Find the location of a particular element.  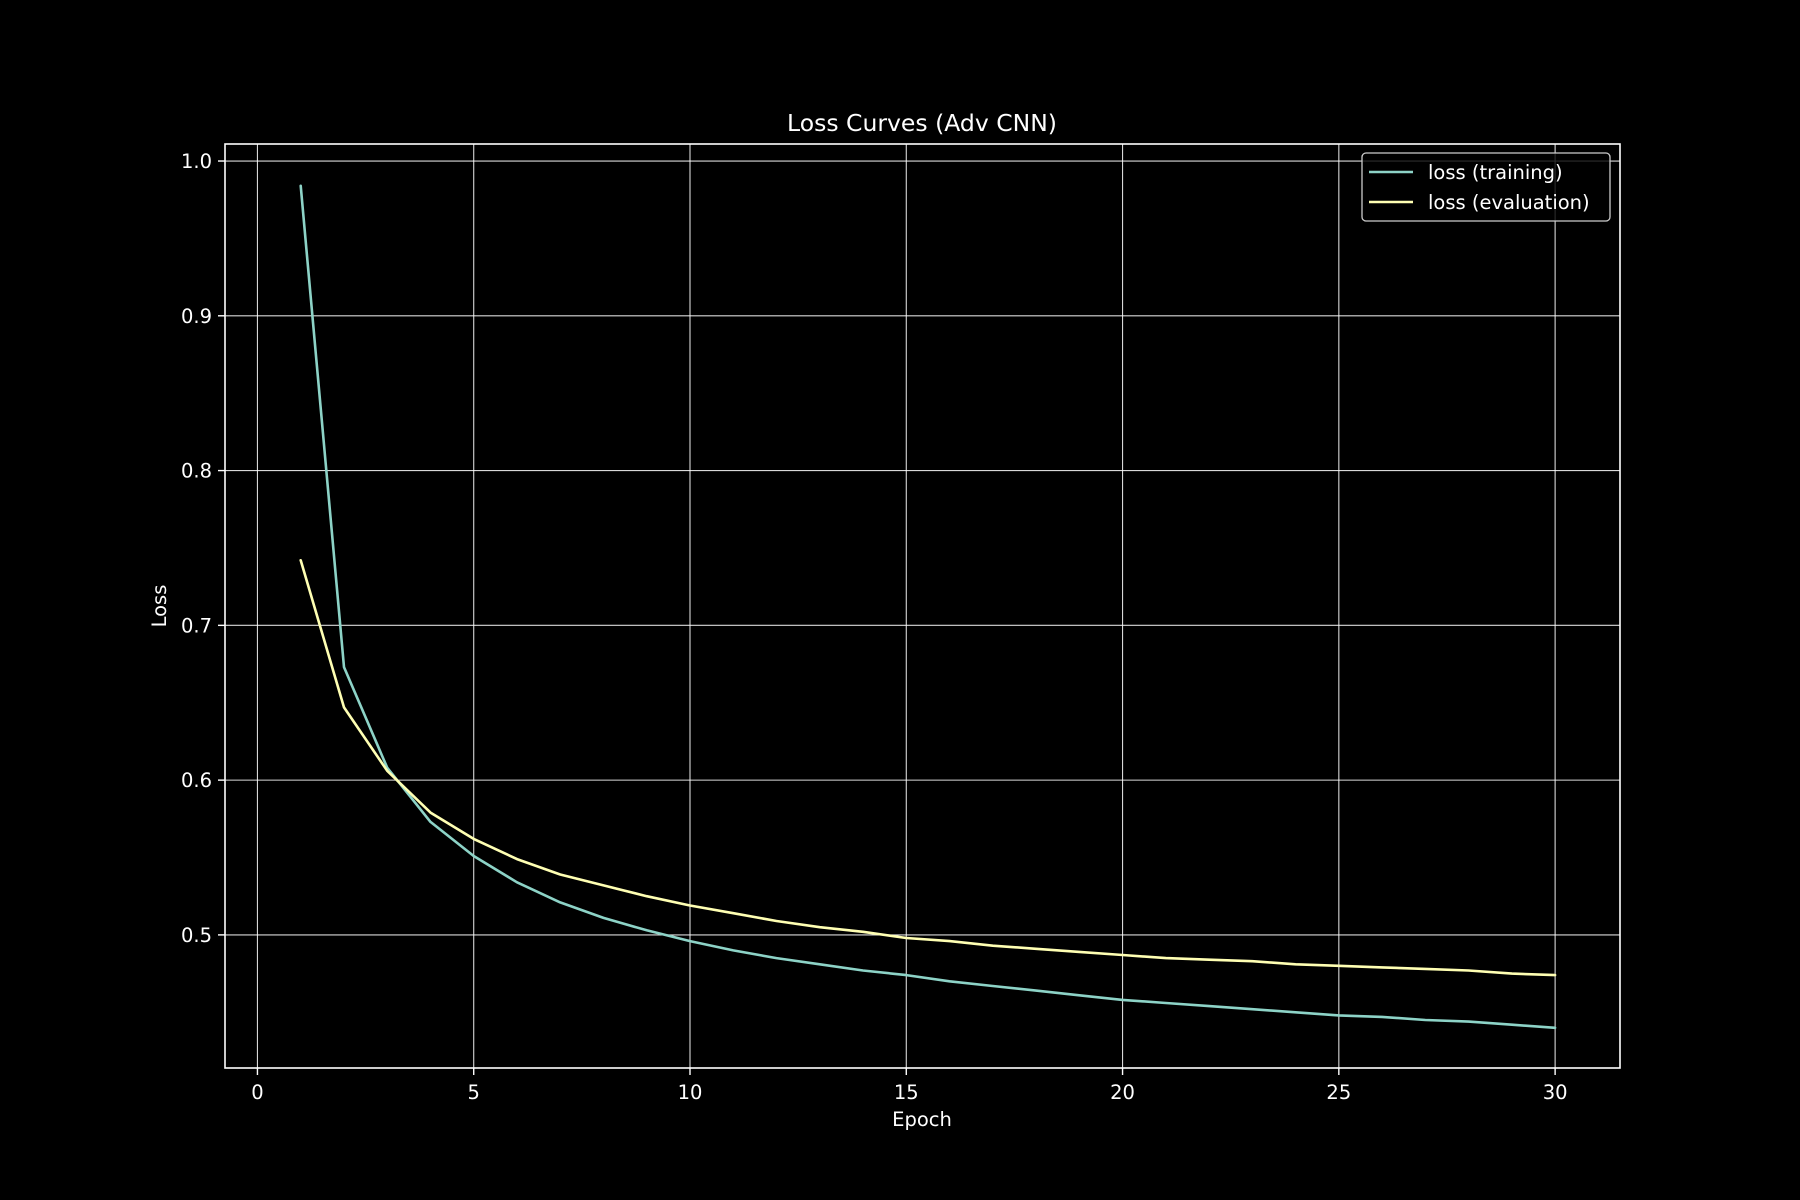

y-tick-label: 0.6 is located at coordinates (196, 780).